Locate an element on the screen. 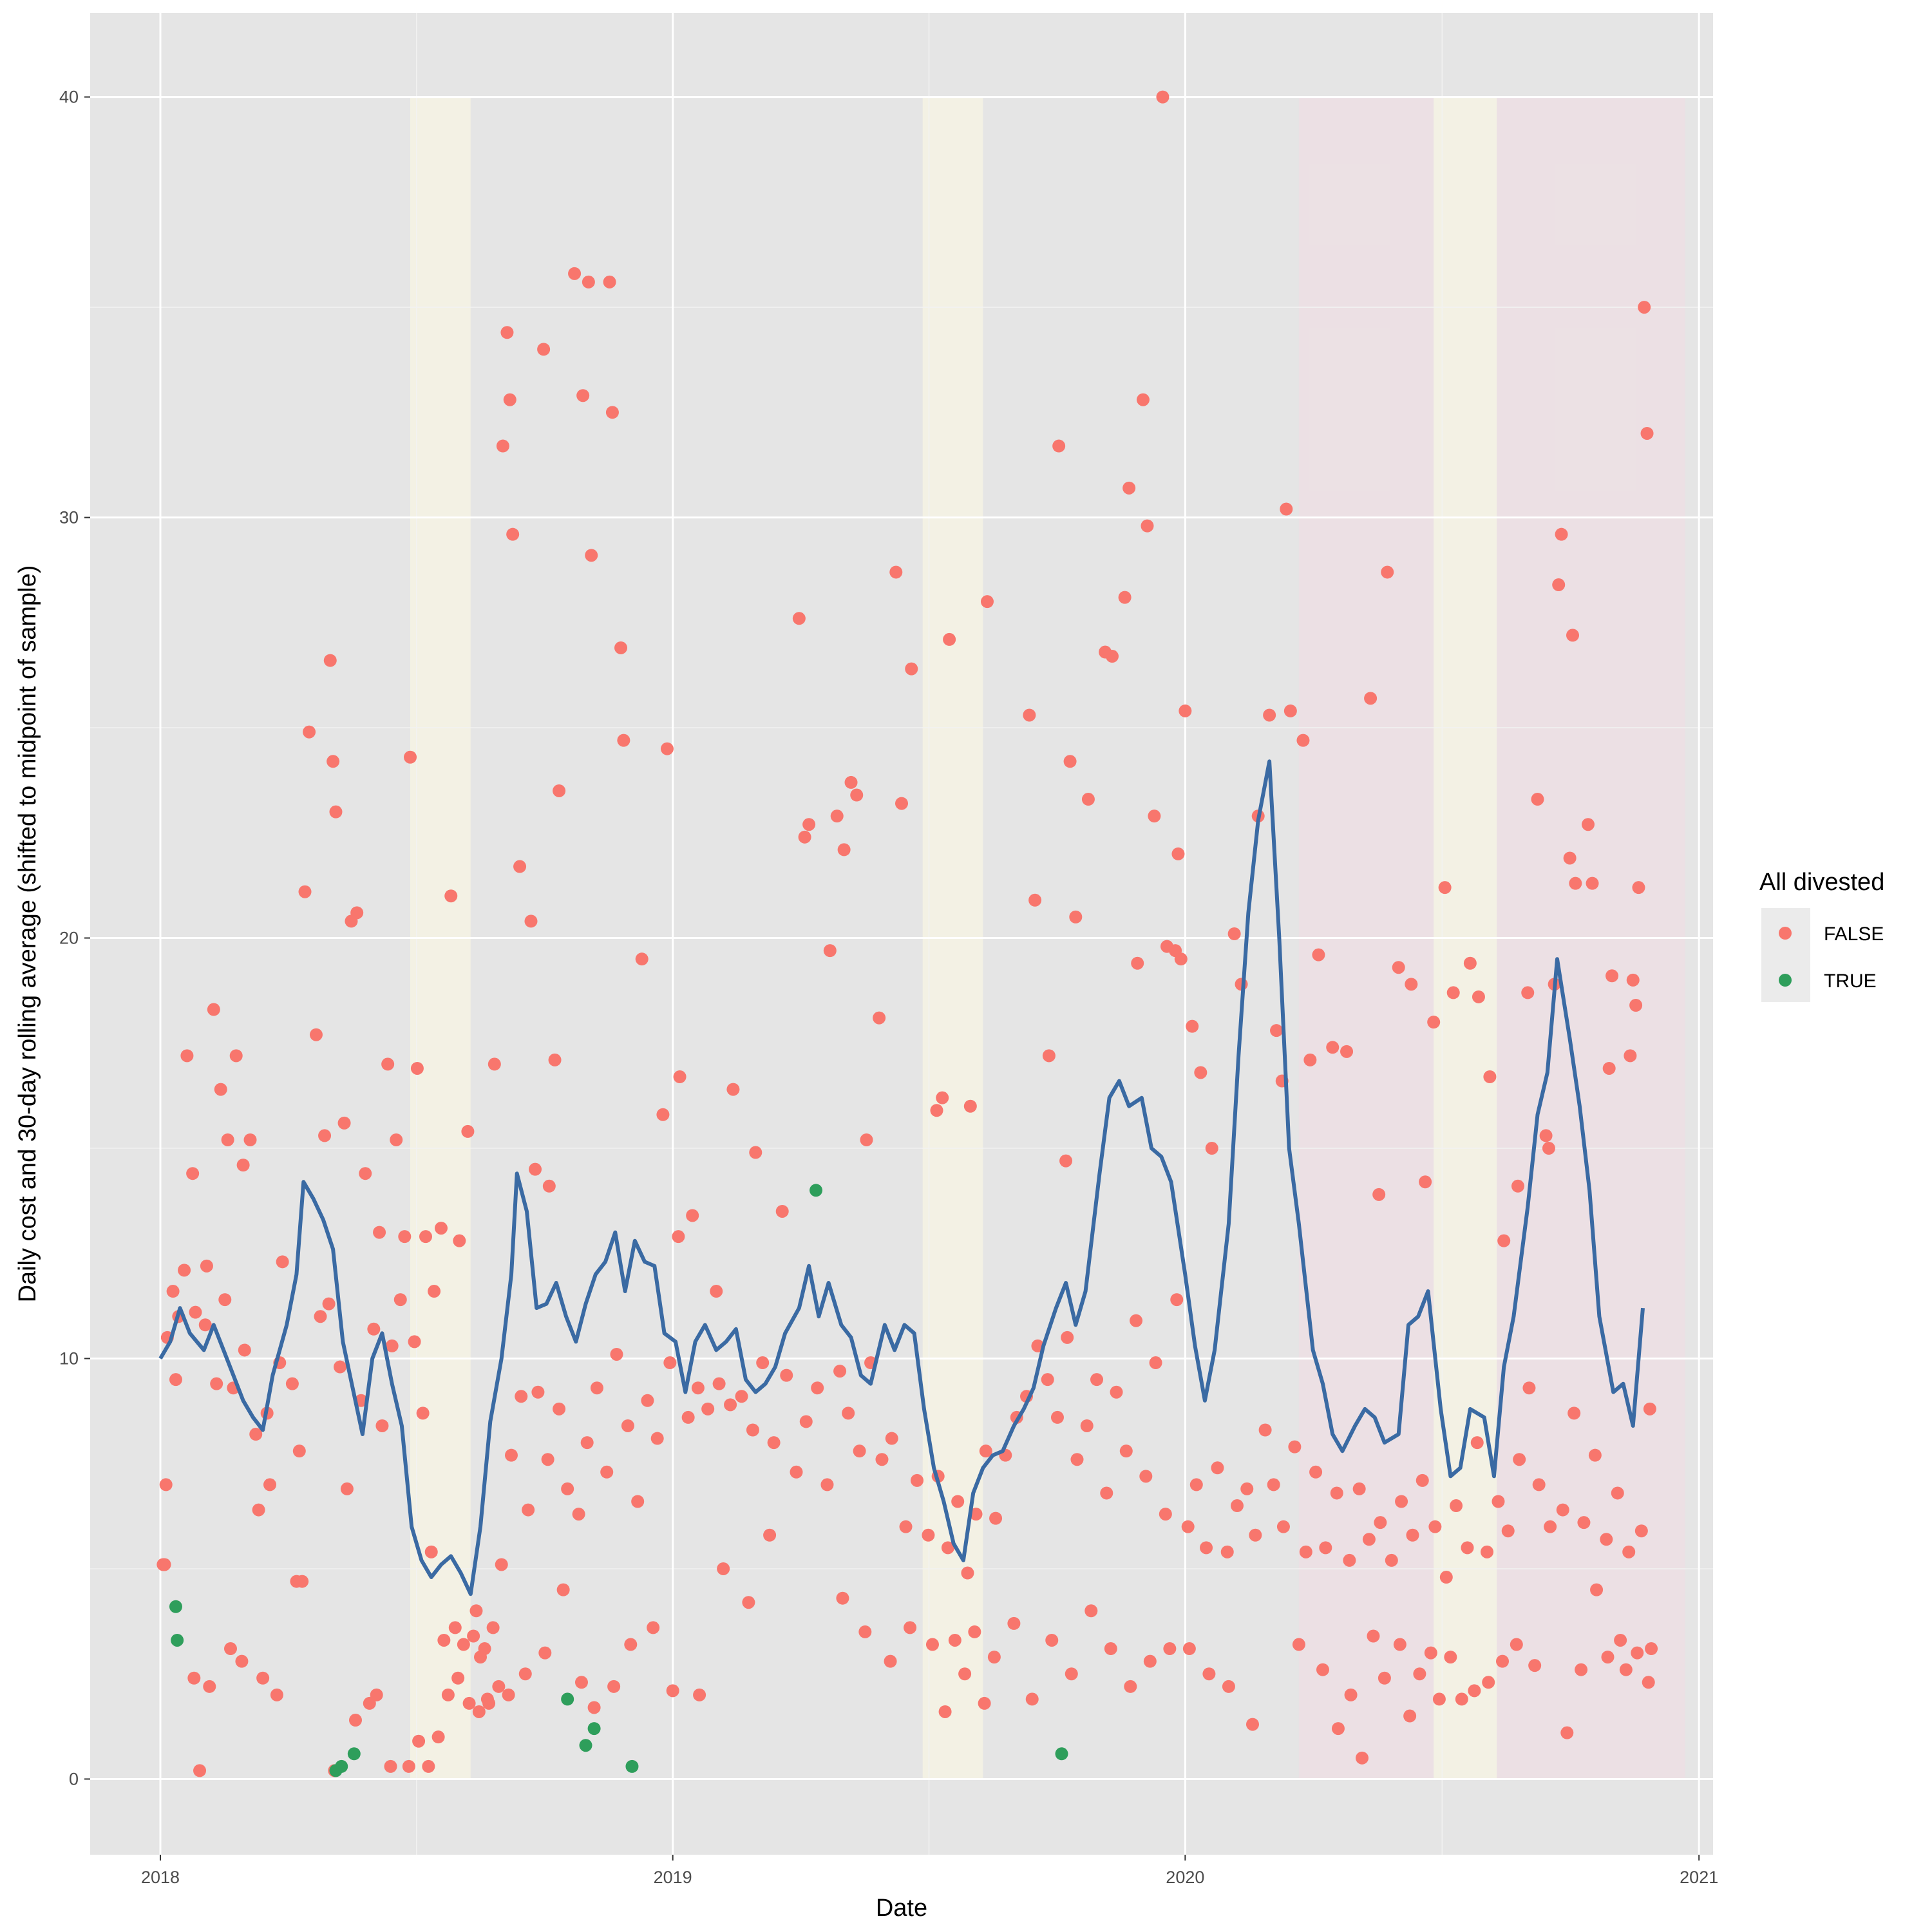 The height and width of the screenshot is (1932, 1932). legend-key-bg is located at coordinates (1785, 955).